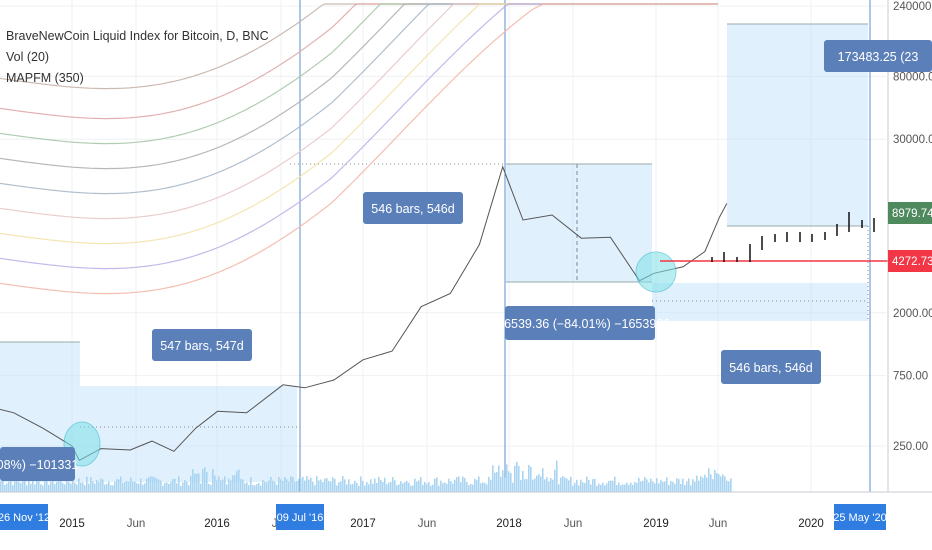  I want to click on legend-volume: Vol (20), so click(28, 57).